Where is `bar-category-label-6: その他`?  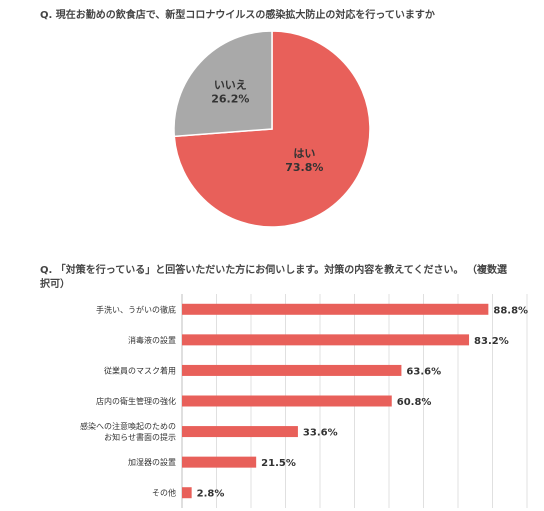
bar-category-label-6: その他 is located at coordinates (164, 493).